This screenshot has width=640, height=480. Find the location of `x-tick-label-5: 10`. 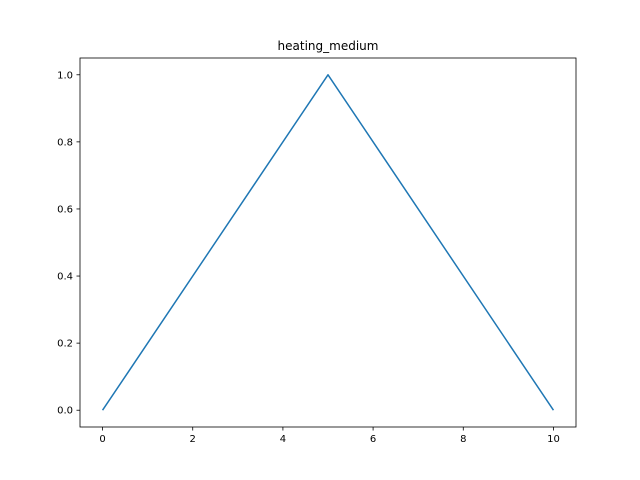

x-tick-label-5: 10 is located at coordinates (553, 439).